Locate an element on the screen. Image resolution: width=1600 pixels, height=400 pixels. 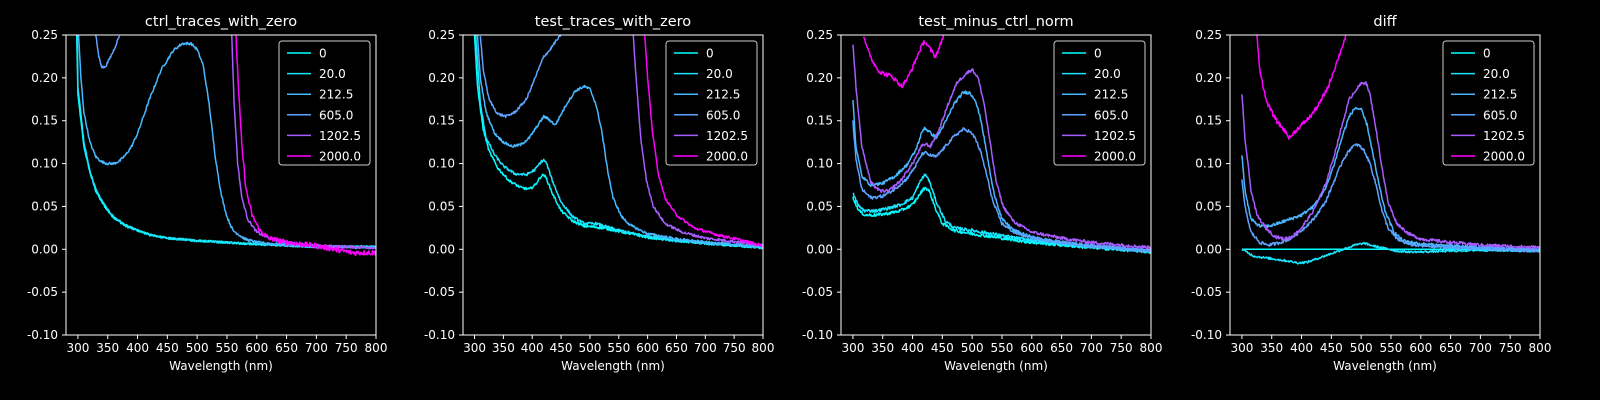
series-line-212.5 is located at coordinates (619, 141).